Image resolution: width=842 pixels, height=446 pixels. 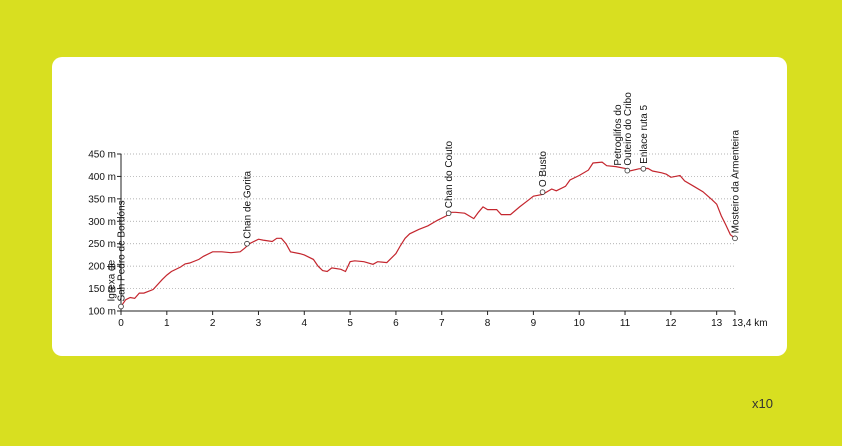 I want to click on poi-label: Enlace ruta 5, so click(x=644, y=133).